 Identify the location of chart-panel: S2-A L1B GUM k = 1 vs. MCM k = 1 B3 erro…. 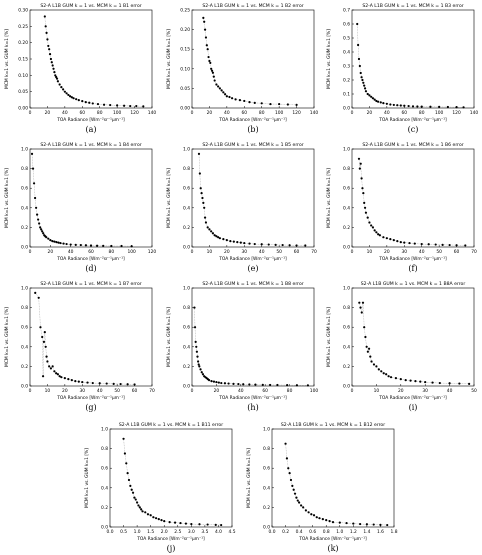
(402, 68).